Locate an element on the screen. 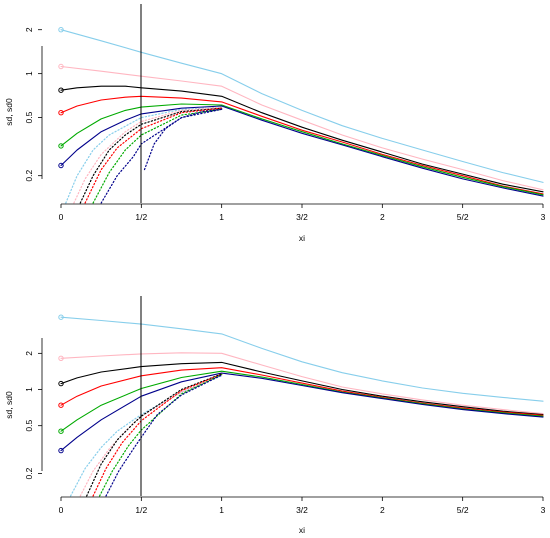 The width and height of the screenshot is (550, 538). top-series-8-dotted-line is located at coordinates (151, 155).